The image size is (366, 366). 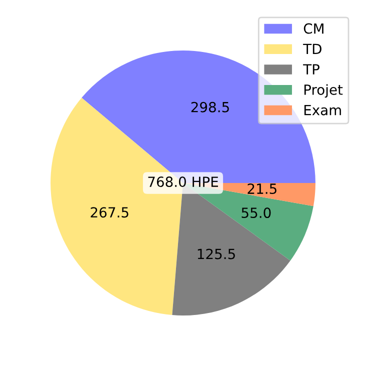 I want to click on data-label: 55.0, so click(x=256, y=213).